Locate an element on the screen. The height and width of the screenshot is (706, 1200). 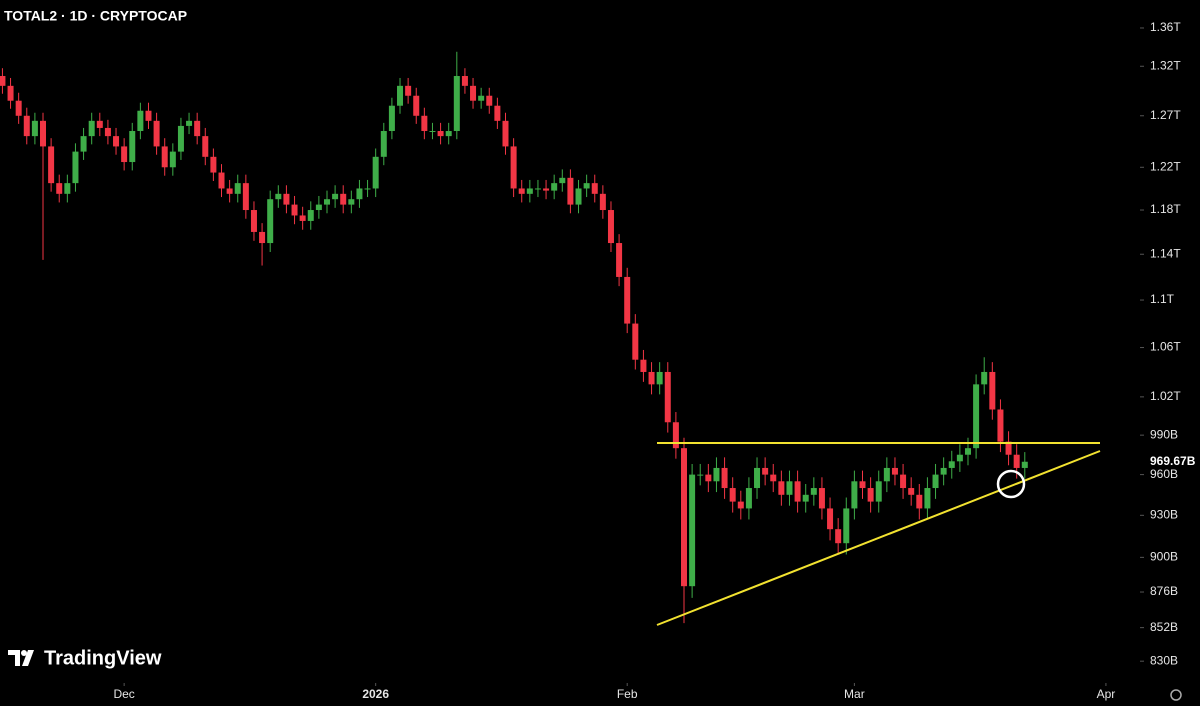
y-tick-label: 1.27T is located at coordinates (1165, 115).